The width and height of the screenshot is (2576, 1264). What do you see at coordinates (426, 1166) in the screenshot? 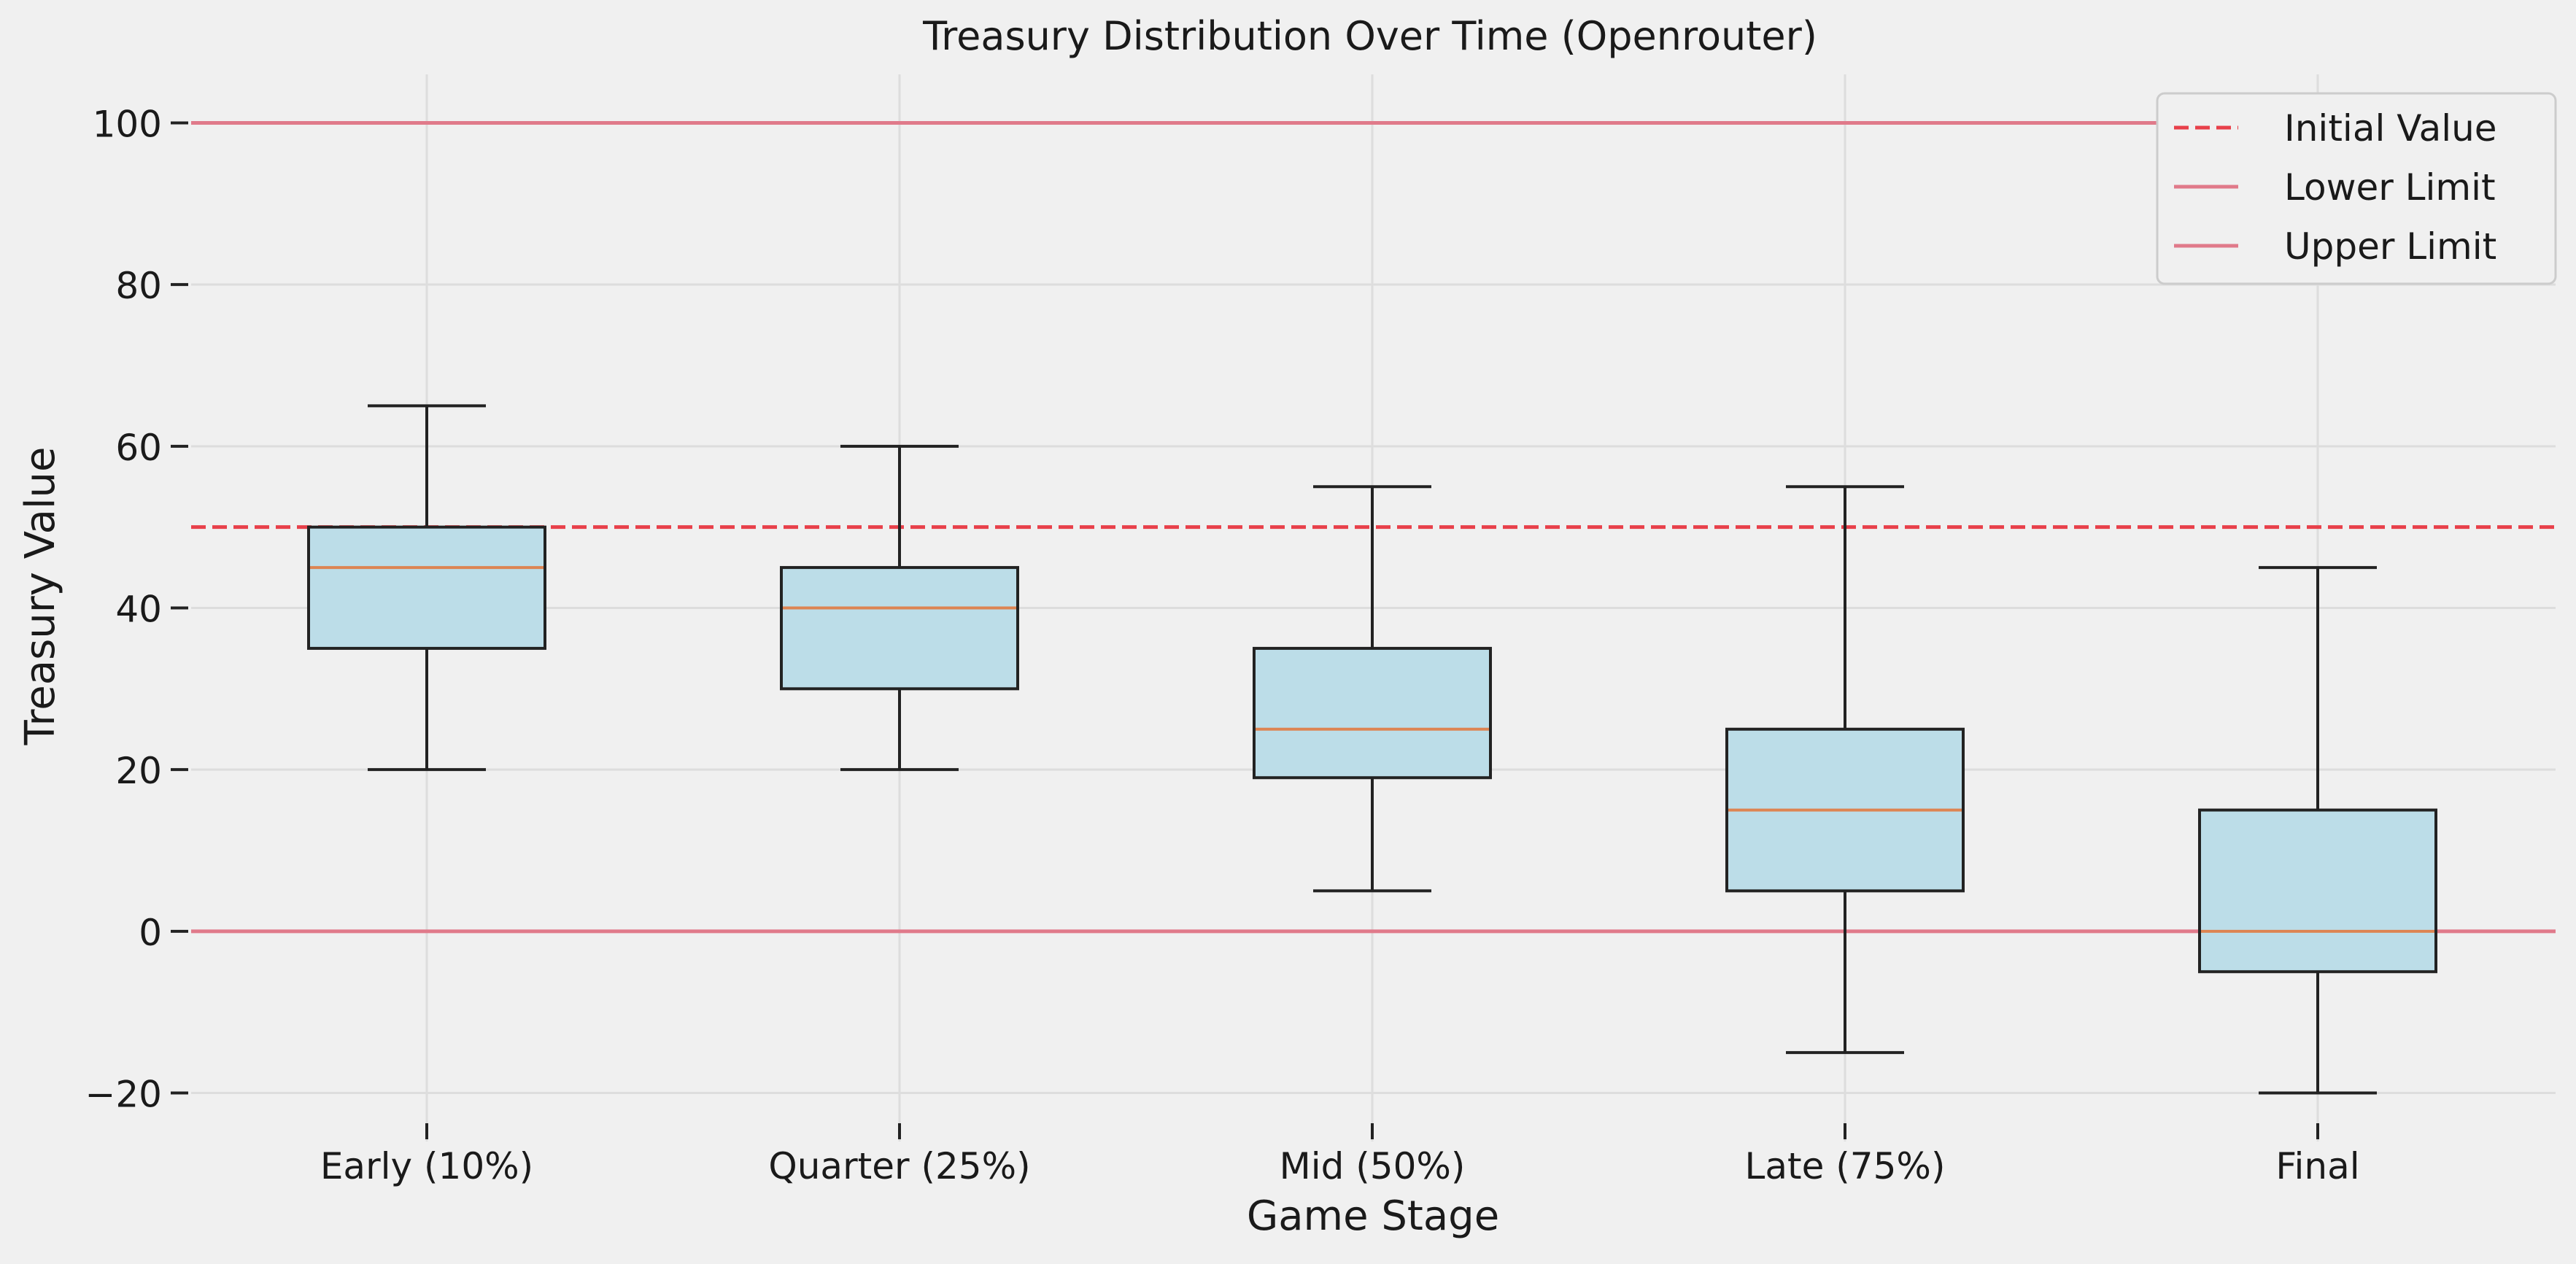
I see `x-tick-label: Early (10%)` at bounding box center [426, 1166].